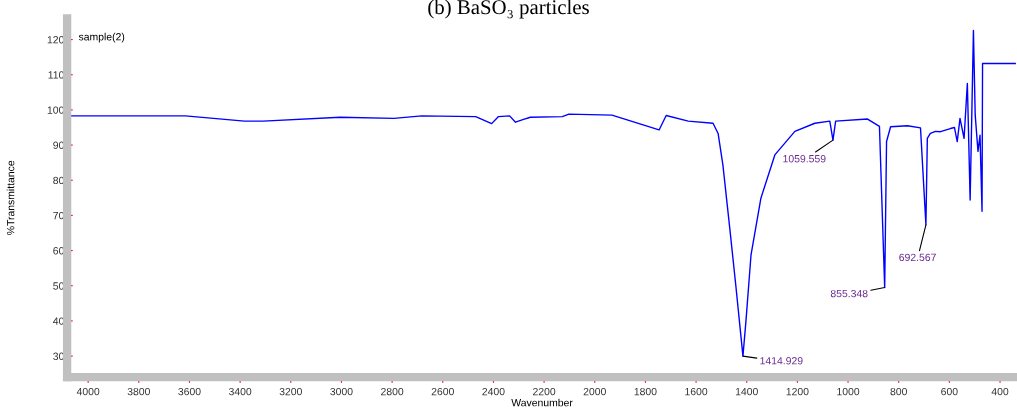 This screenshot has width=1017, height=410. Describe the element at coordinates (645, 391) in the screenshot. I see `x-tick-label: 1800` at that location.